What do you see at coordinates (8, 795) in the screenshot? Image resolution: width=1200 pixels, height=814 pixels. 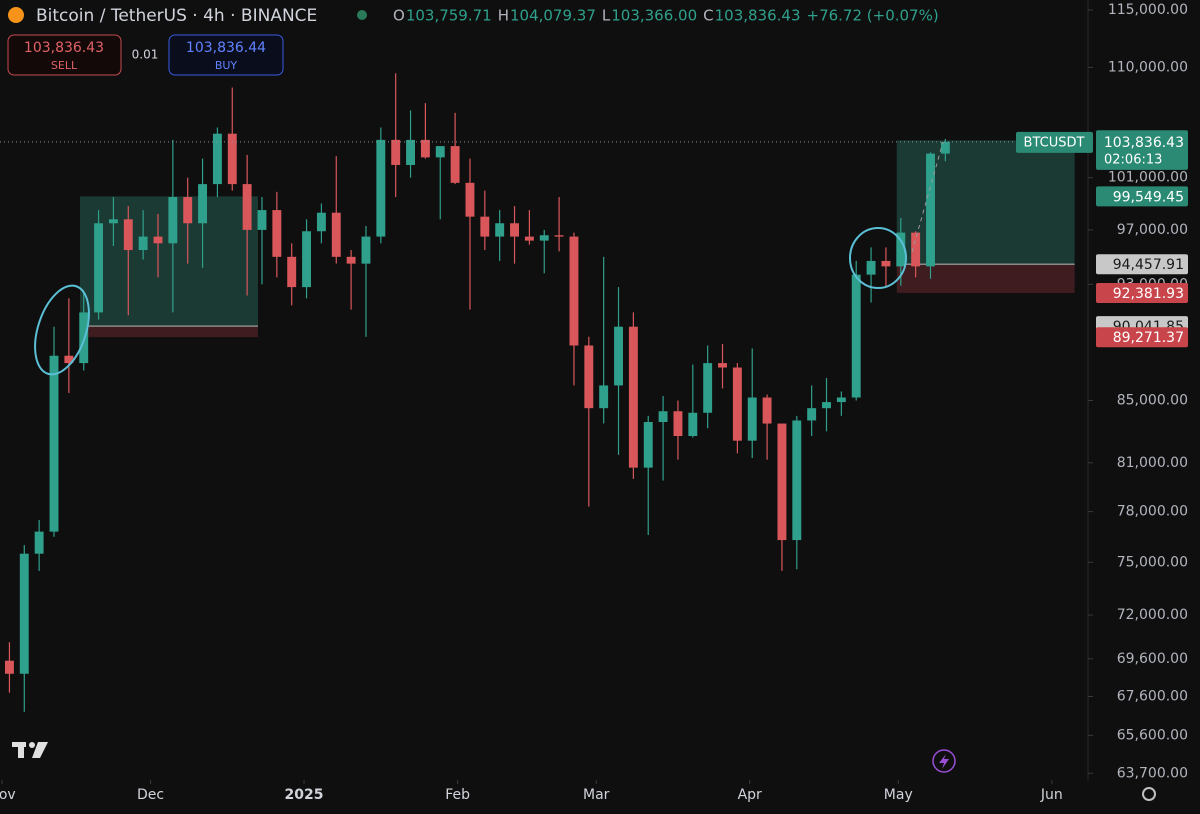 I see `x-tick-label: Nov` at bounding box center [8, 795].